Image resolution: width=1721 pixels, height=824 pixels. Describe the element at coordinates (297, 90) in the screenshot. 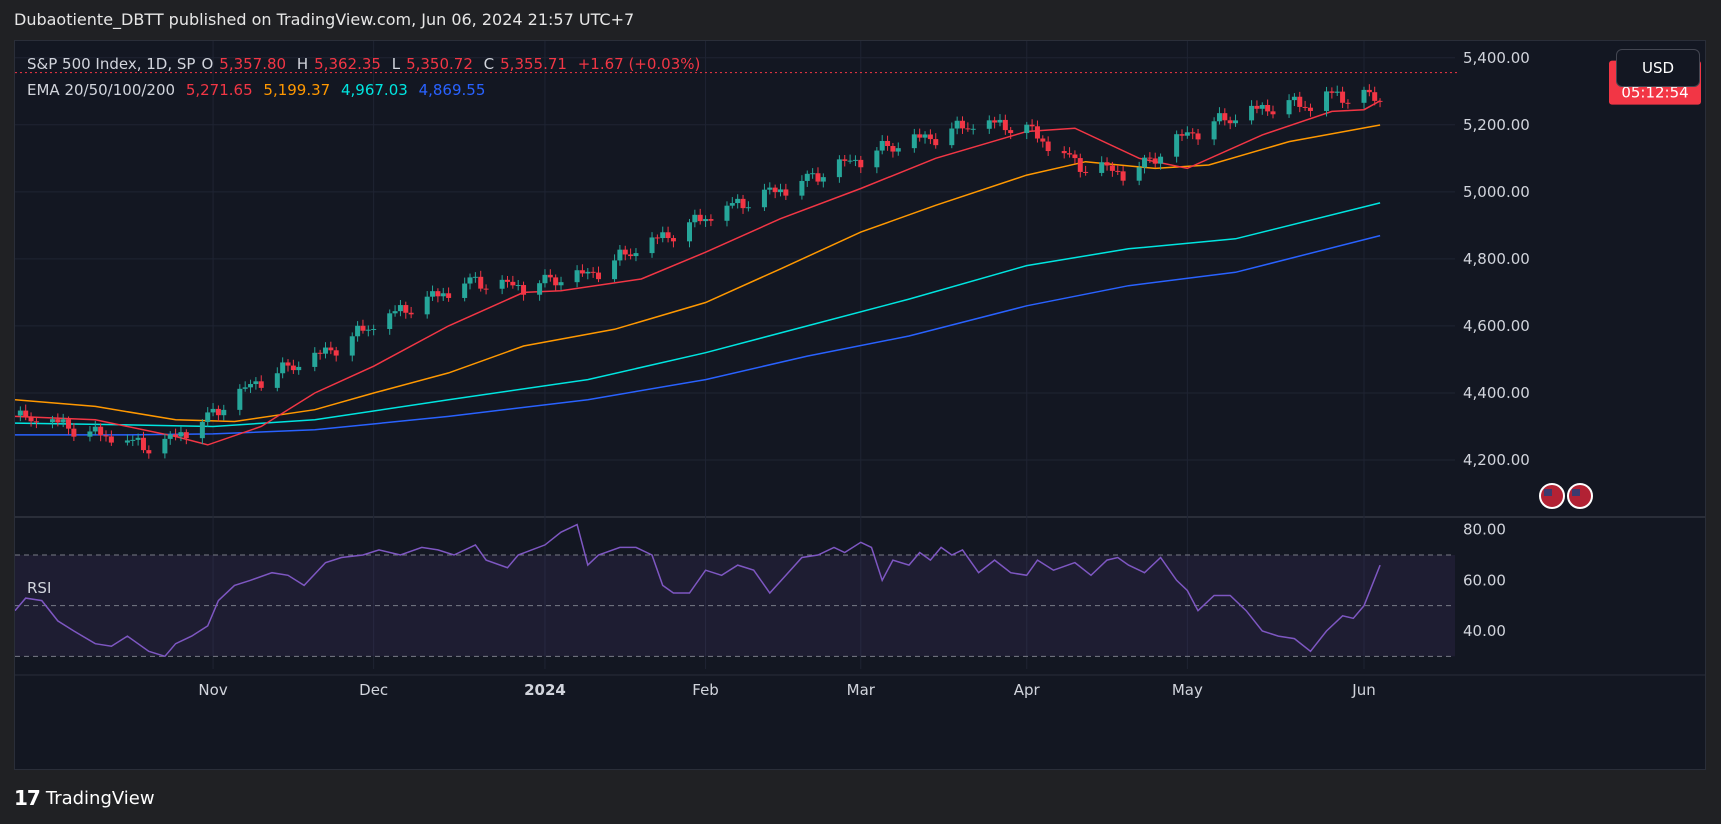

I see `legend-ema50-value: 5,199.37` at that location.